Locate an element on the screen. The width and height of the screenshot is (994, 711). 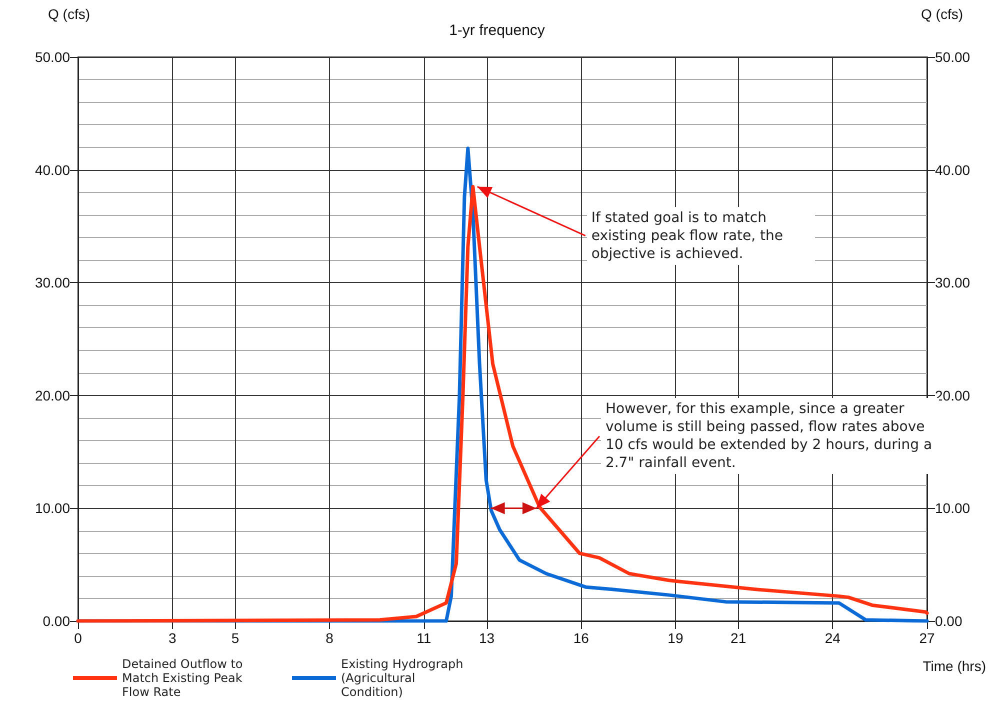
x-tick-label: 3 is located at coordinates (172, 638).